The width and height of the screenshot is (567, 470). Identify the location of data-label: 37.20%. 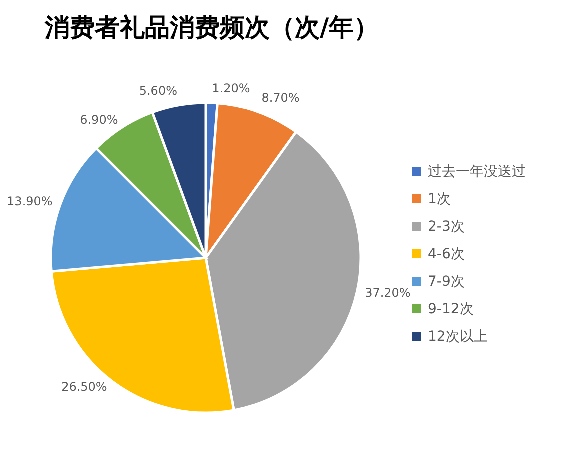
(388, 293).